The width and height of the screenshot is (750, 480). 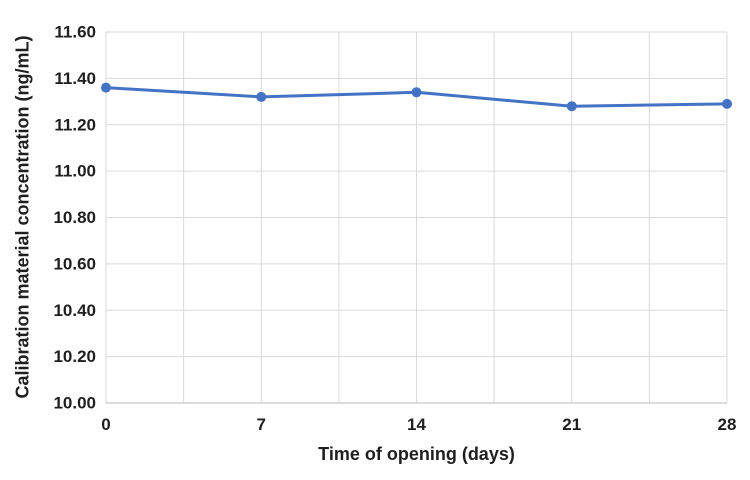 What do you see at coordinates (74, 356) in the screenshot?
I see `y-tick-label: 10.20` at bounding box center [74, 356].